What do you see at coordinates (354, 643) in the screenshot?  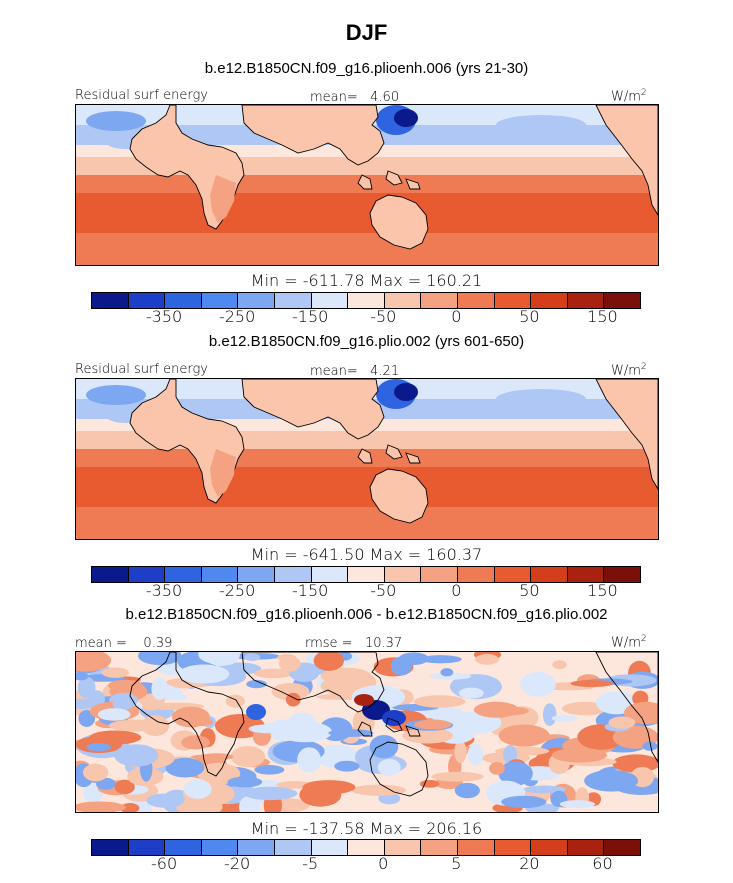 I see `panel-3-rmse-label: rmse = 10.37` at bounding box center [354, 643].